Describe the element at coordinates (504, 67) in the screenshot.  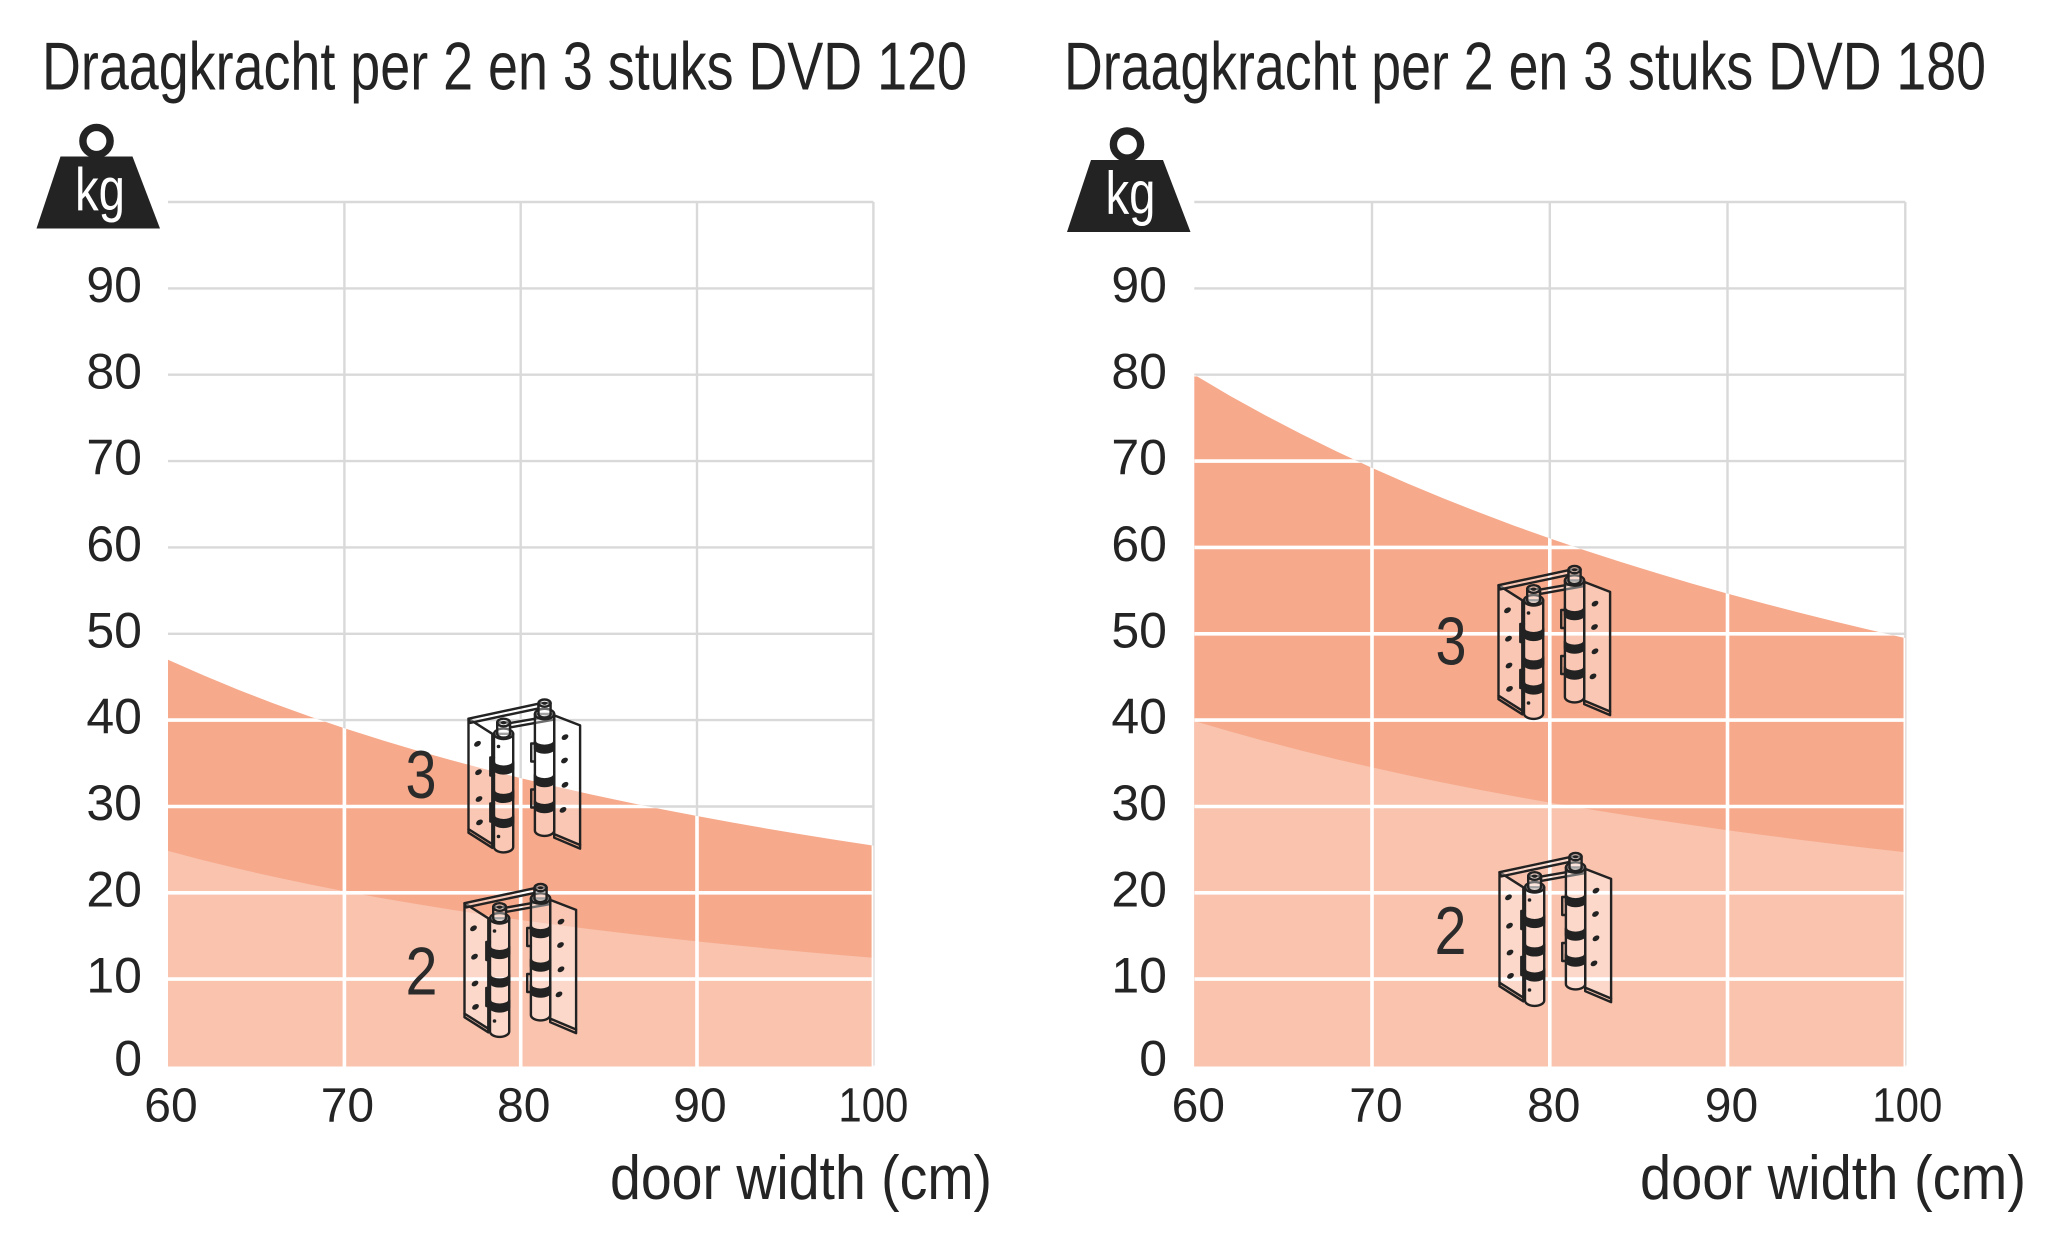
I see `svg-text:Draagkracht per 2 en 3 stuks D: Draagkracht per 2 en 3 stuks DVD 120` at that location.